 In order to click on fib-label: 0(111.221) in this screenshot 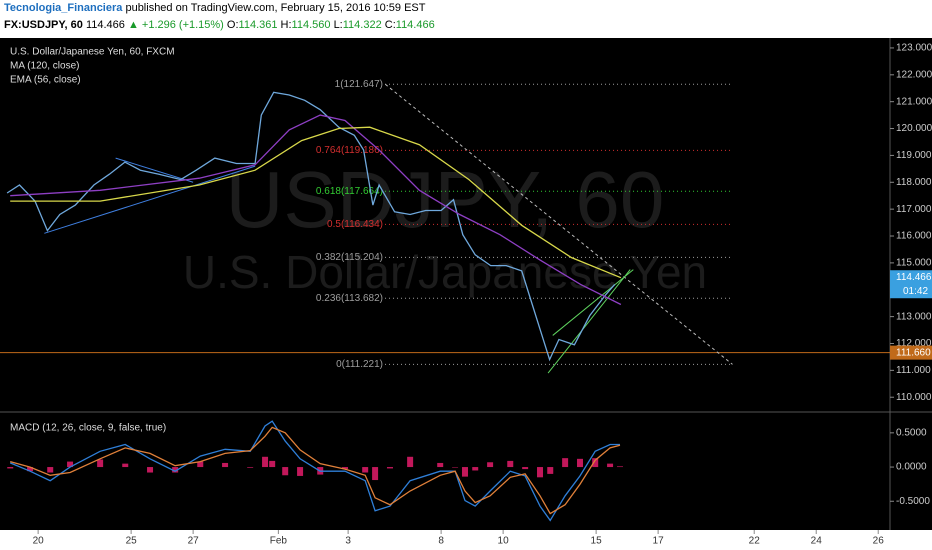, I will do `click(359, 364)`.